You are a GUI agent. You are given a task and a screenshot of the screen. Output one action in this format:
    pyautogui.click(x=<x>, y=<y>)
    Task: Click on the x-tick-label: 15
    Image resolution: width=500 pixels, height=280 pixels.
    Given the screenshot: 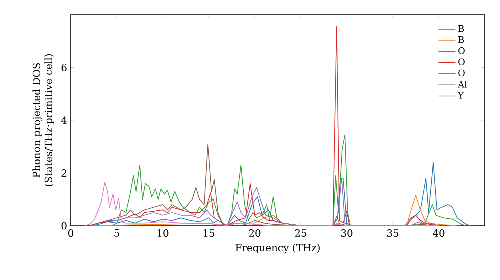 What is the action you would take?
    pyautogui.click(x=209, y=234)
    